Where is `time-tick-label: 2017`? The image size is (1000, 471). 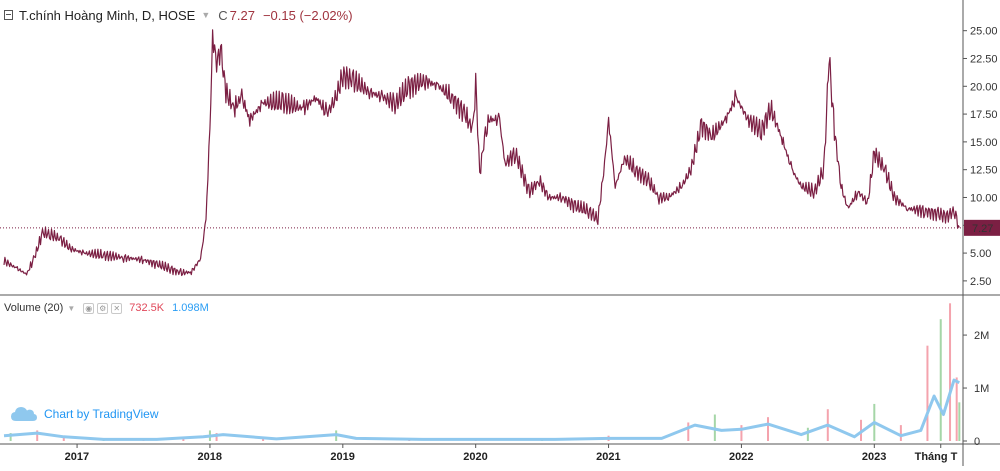 time-tick-label: 2017 is located at coordinates (77, 457).